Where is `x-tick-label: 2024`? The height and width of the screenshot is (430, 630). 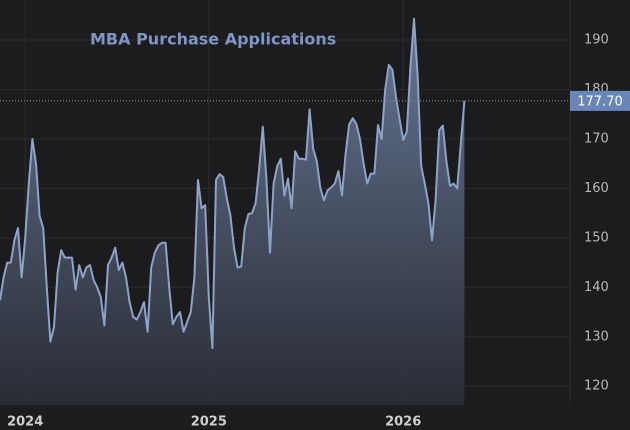 x-tick-label: 2024 is located at coordinates (25, 422).